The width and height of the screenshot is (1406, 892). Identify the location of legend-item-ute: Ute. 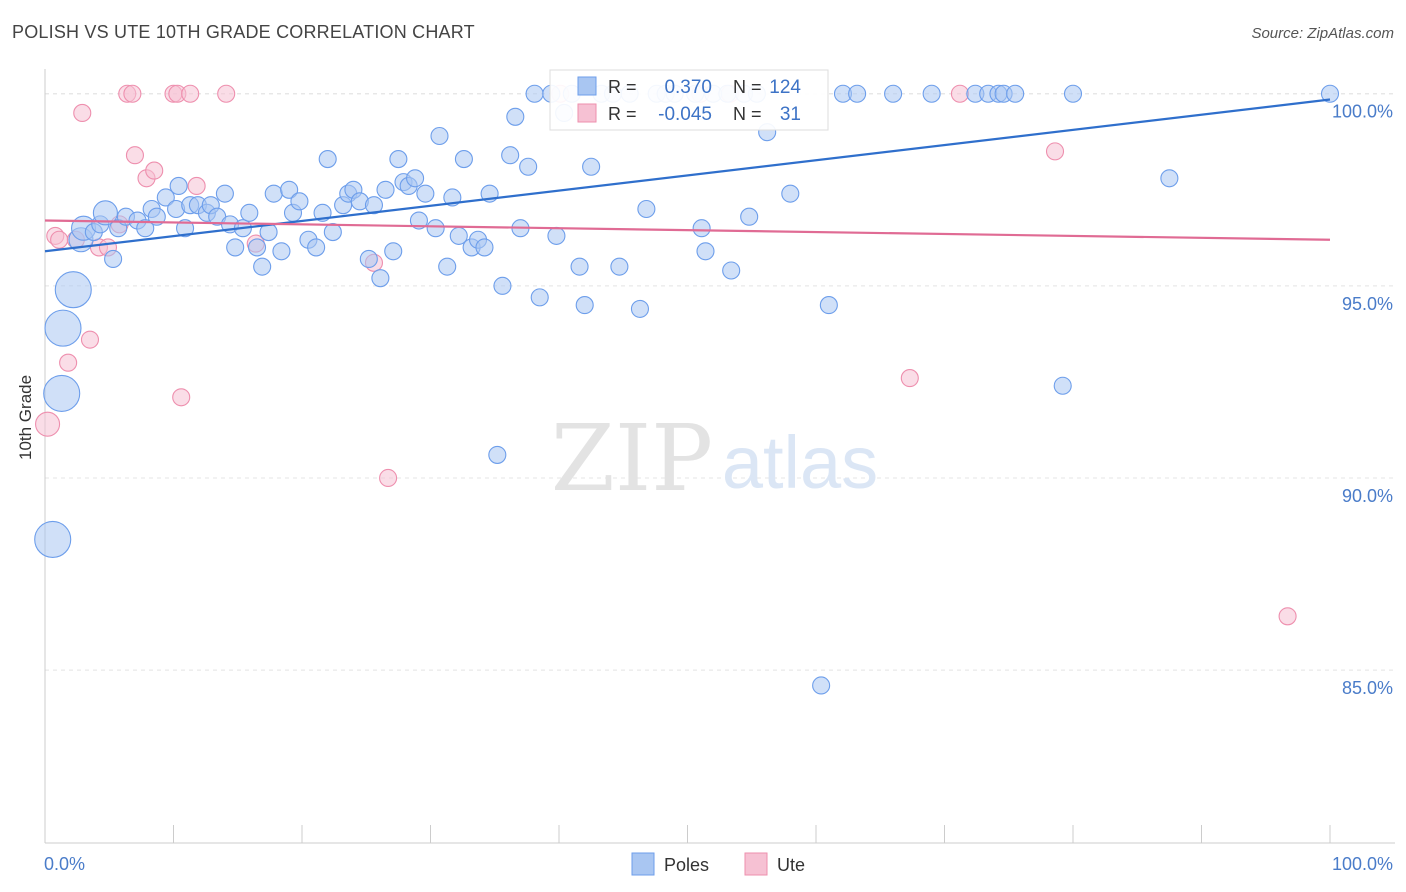
(774, 864).